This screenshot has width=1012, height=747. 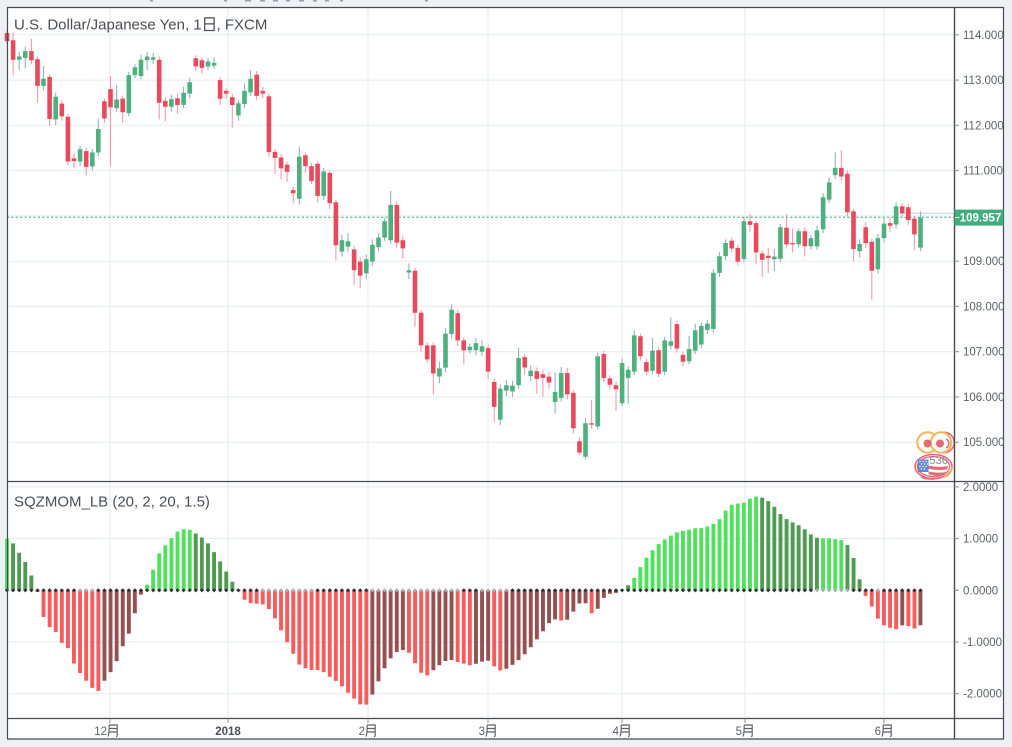 What do you see at coordinates (108, 25) in the screenshot?
I see `svg-text: U.S. Dollar/Japanese Yen, 1` at bounding box center [108, 25].